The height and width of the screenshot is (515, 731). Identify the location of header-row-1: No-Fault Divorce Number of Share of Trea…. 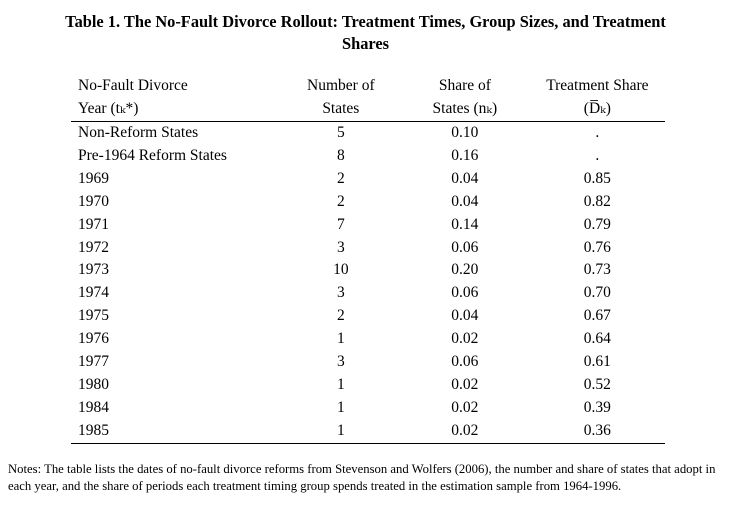
(368, 85).